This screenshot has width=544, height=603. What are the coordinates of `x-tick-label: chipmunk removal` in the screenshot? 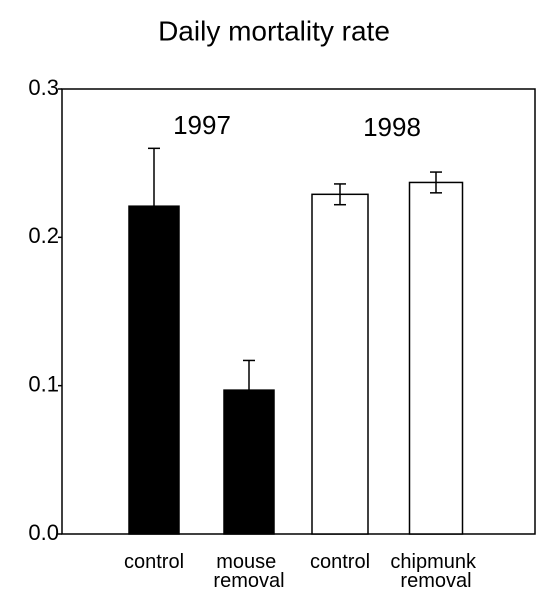 It's located at (435, 571).